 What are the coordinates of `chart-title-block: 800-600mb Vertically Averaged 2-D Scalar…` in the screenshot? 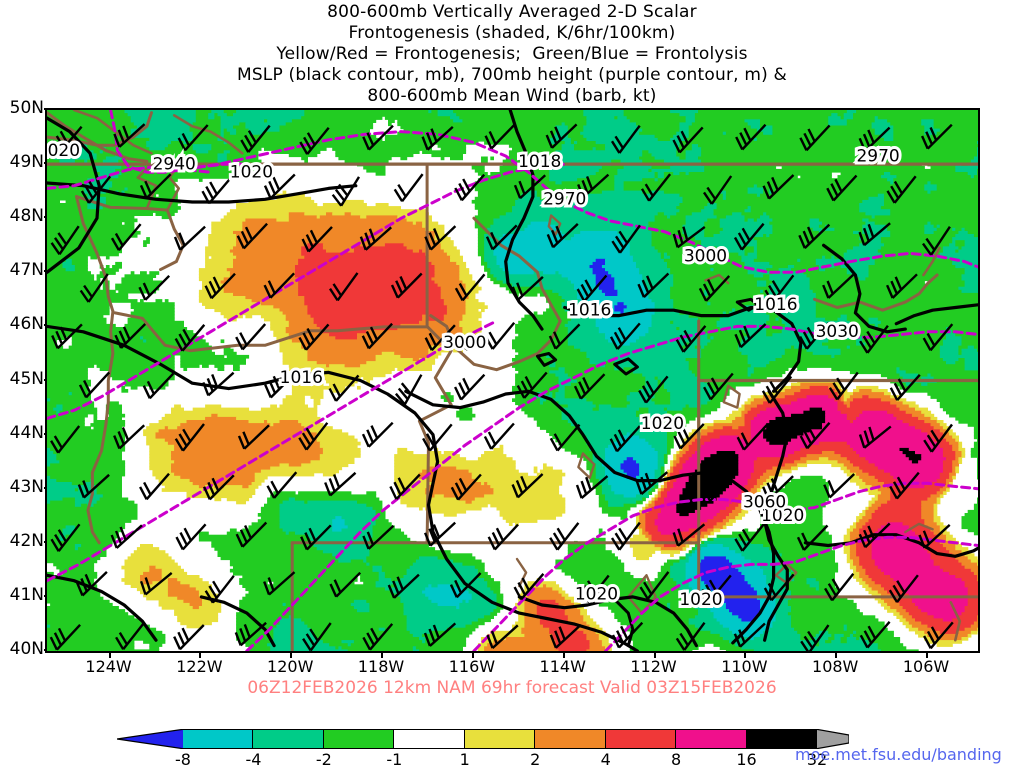 It's located at (512, 54).